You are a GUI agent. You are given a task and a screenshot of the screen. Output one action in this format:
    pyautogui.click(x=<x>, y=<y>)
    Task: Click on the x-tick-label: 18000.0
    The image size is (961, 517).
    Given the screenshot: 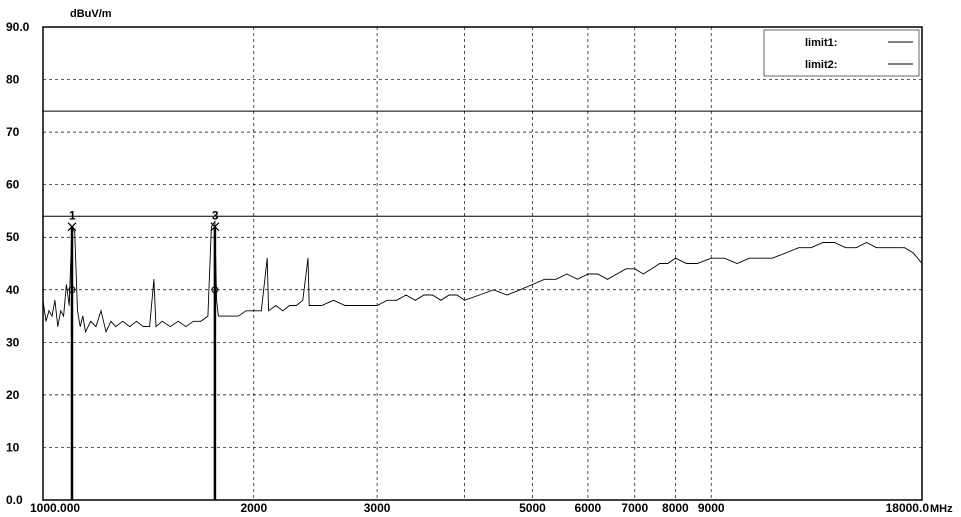 What is the action you would take?
    pyautogui.click(x=908, y=508)
    